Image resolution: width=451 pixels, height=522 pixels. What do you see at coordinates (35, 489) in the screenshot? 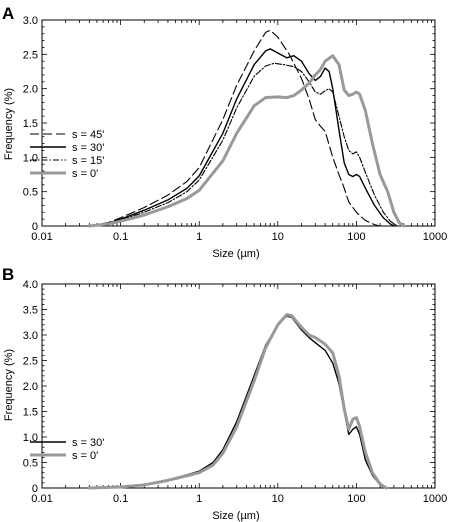
I see `panel-b-y-tick-label: 0` at bounding box center [35, 489].